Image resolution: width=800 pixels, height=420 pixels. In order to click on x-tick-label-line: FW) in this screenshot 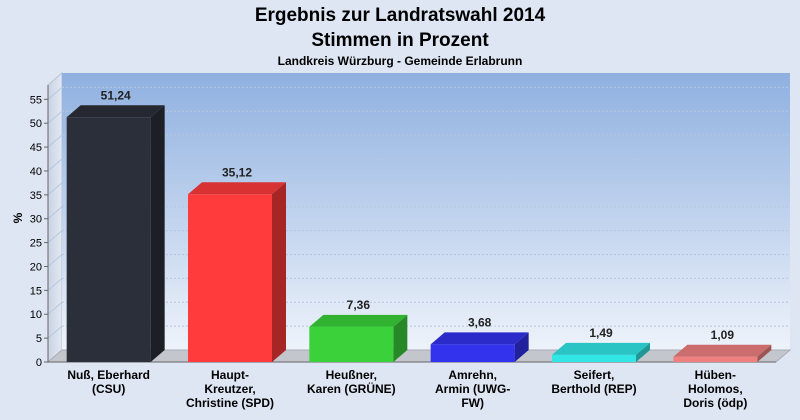, I will do `click(472, 403)`.